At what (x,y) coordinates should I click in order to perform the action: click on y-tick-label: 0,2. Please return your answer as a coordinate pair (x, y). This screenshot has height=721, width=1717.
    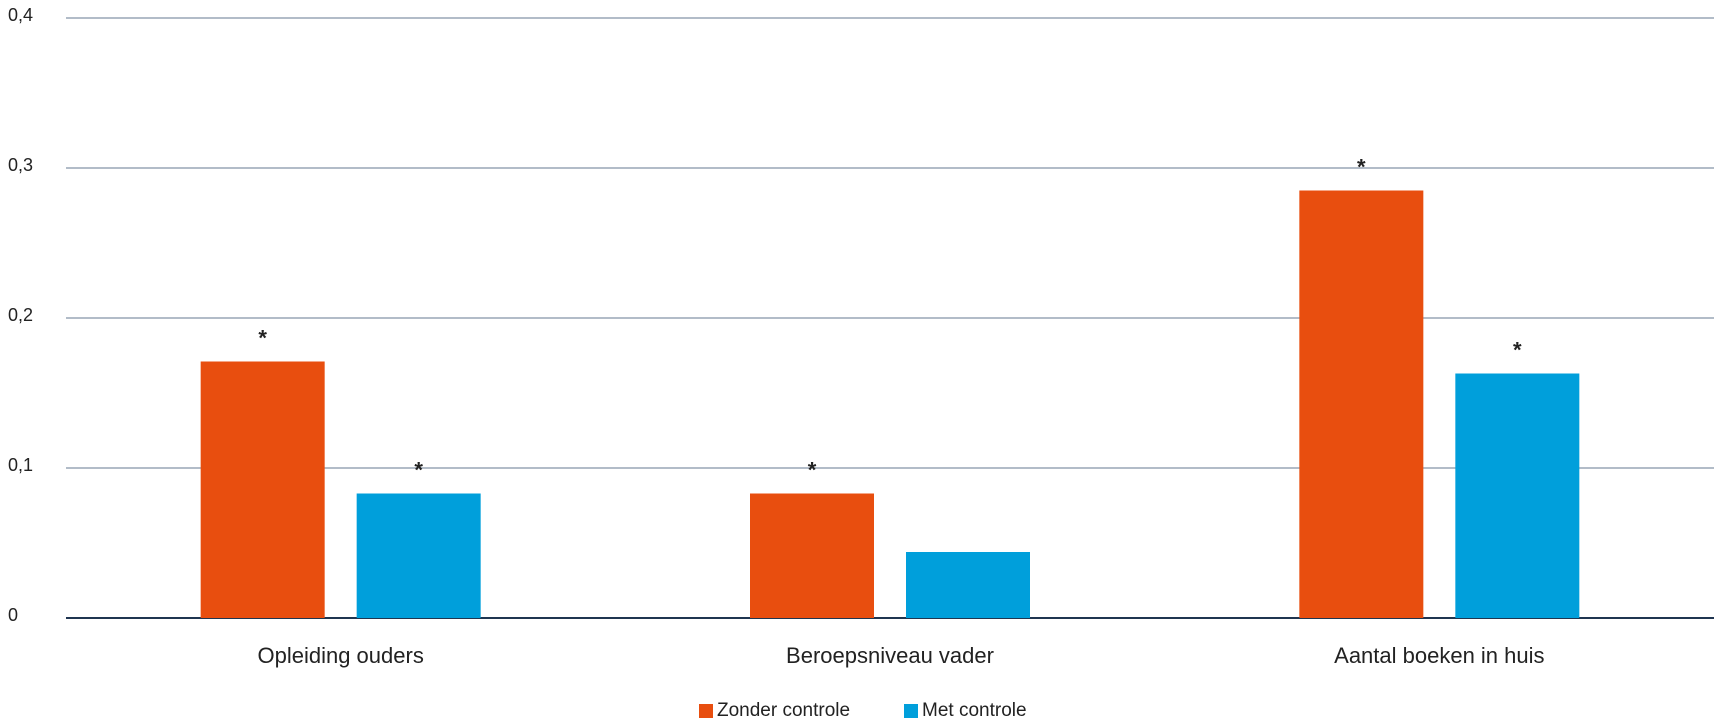
    Looking at the image, I should click on (20, 315).